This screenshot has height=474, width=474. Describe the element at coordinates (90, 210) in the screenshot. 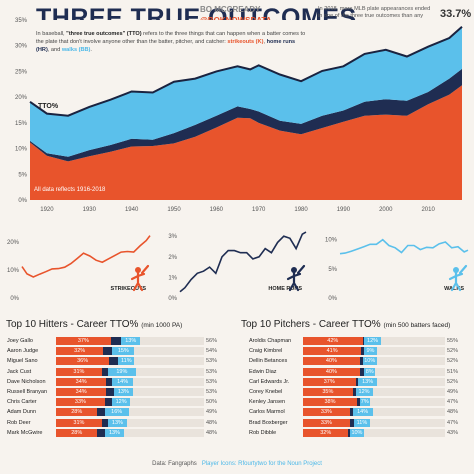

I see `x-tick-label: 1930` at that location.